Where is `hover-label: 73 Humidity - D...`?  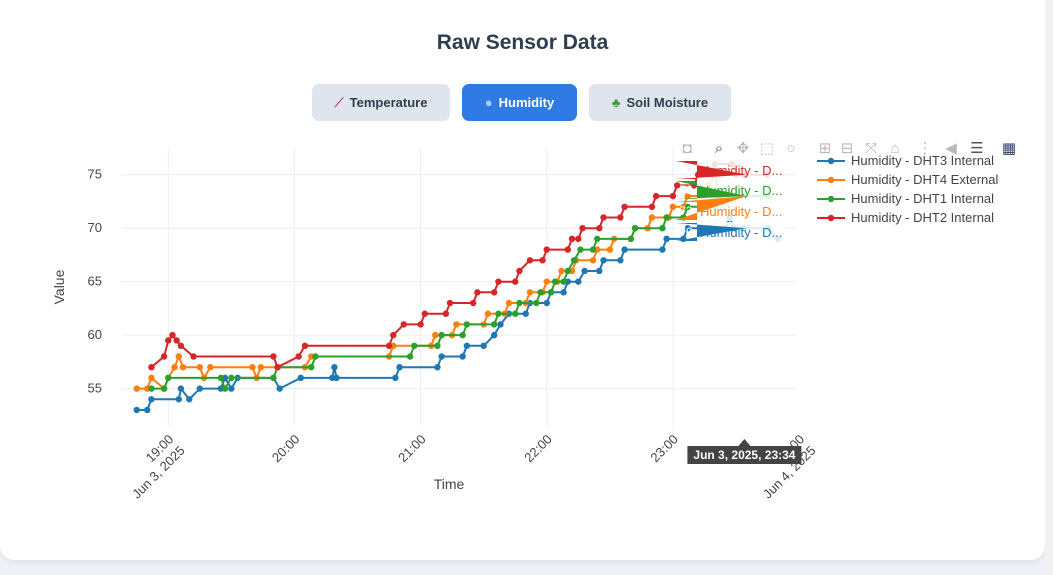
hover-label: 73 Humidity - D... is located at coordinates (730, 190).